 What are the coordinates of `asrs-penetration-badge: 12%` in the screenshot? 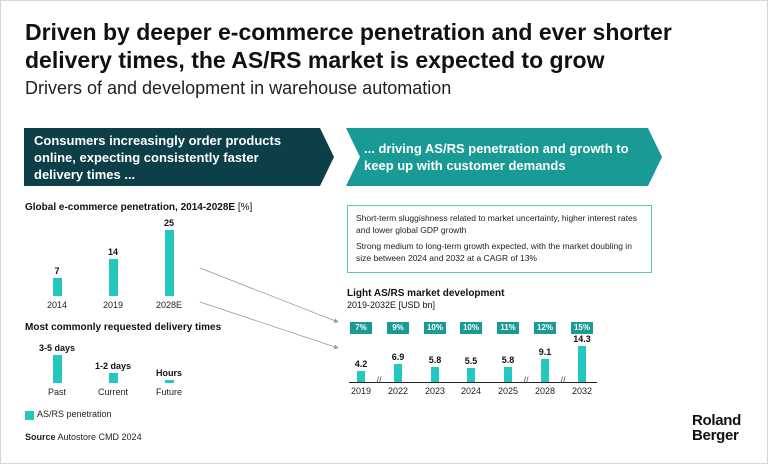 It's located at (545, 328).